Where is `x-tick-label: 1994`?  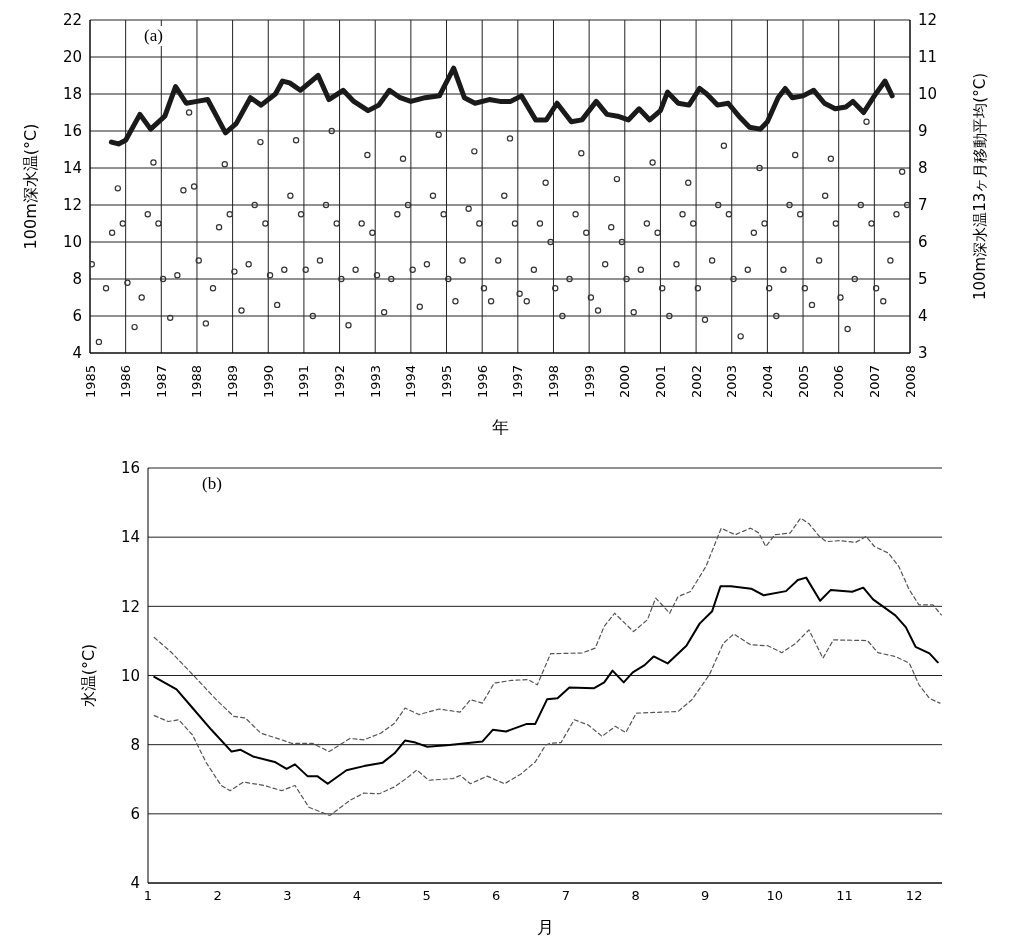
x-tick-label: 1994 is located at coordinates (411, 382).